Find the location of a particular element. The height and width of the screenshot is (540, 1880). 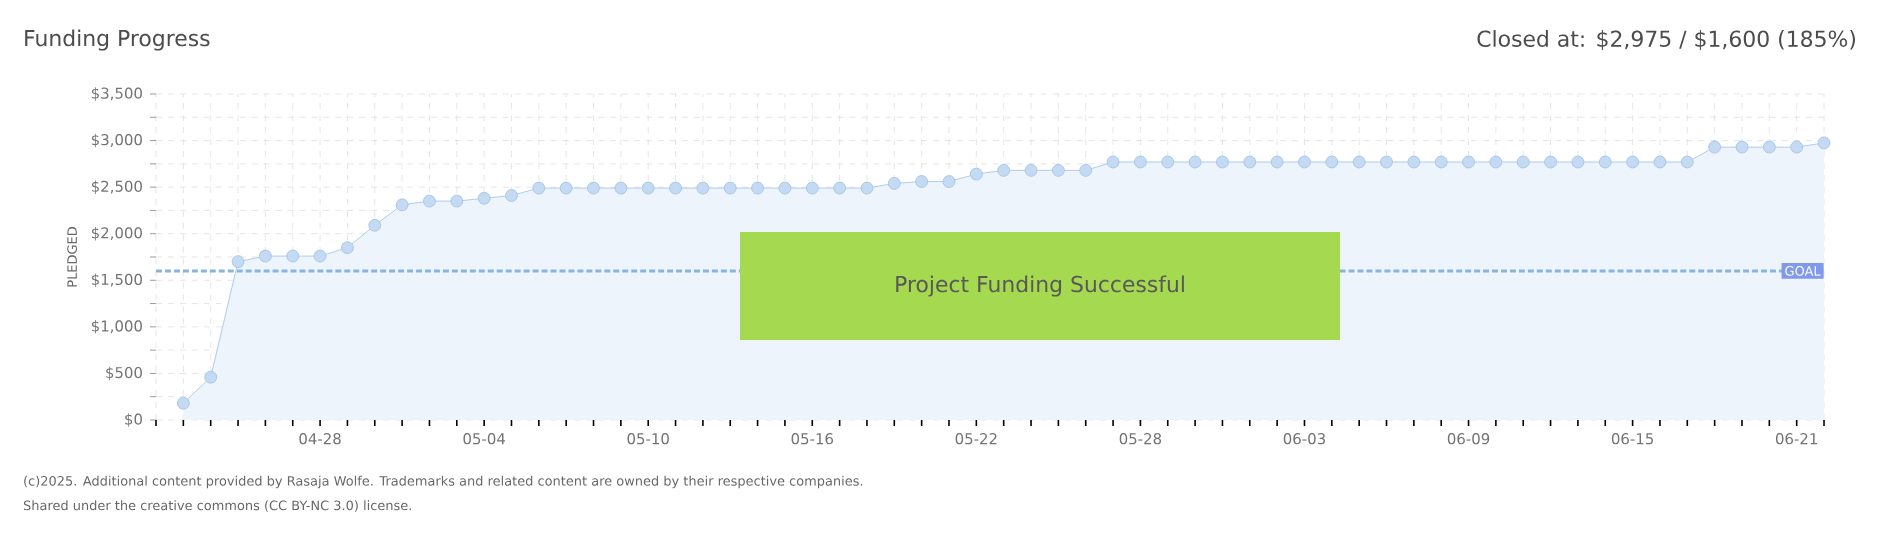

chart-title: Funding Progress is located at coordinates (117, 40).